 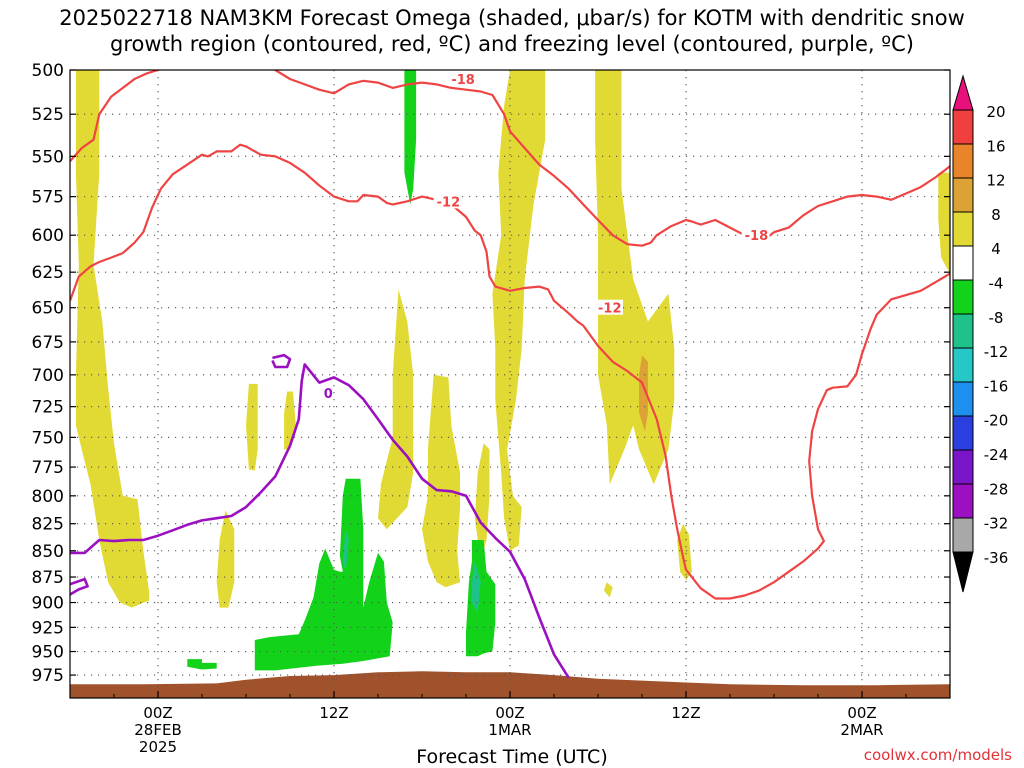 I want to click on colorbar-label-2: 12, so click(x=995, y=181).